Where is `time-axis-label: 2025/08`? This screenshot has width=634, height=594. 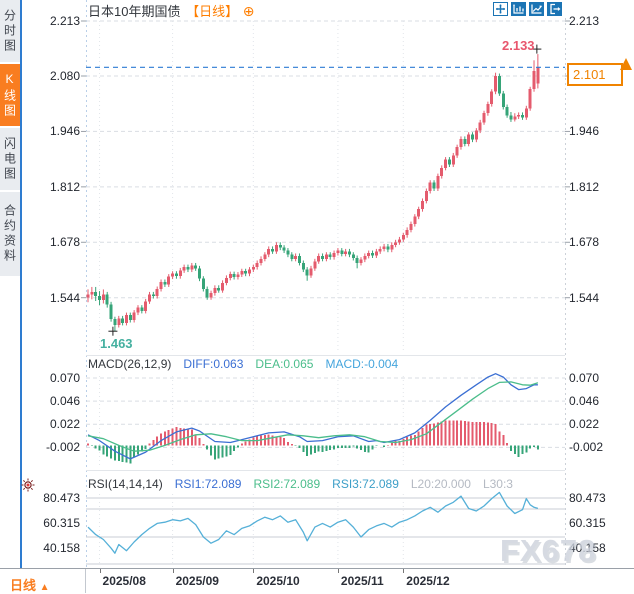 time-axis-label: 2025/08 is located at coordinates (124, 581).